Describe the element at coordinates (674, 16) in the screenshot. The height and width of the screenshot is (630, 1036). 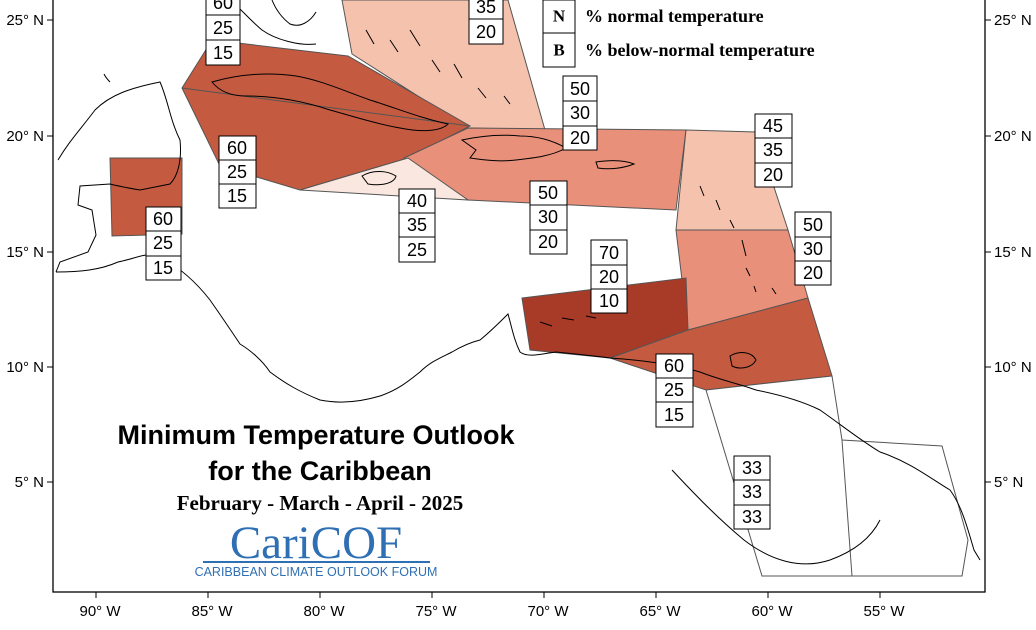
I see `legend-text-normal: % normal temperature` at that location.